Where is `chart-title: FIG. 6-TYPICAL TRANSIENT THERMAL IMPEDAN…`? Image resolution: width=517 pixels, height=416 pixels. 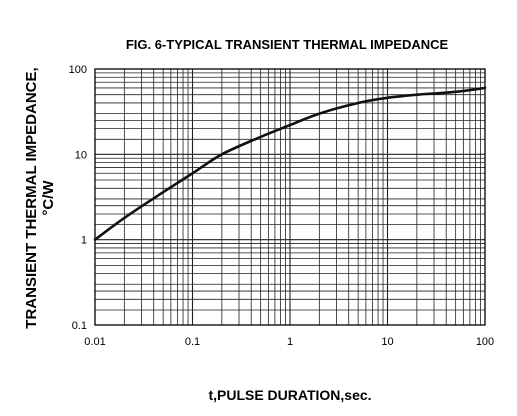
chart-title: FIG. 6-TYPICAL TRANSIENT THERMAL IMPEDAN… is located at coordinates (287, 44).